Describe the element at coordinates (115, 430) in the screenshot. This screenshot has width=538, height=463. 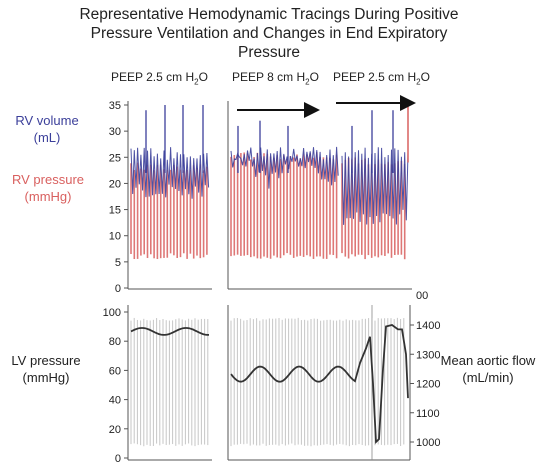
I see `lv-ytick-label: 20` at that location.